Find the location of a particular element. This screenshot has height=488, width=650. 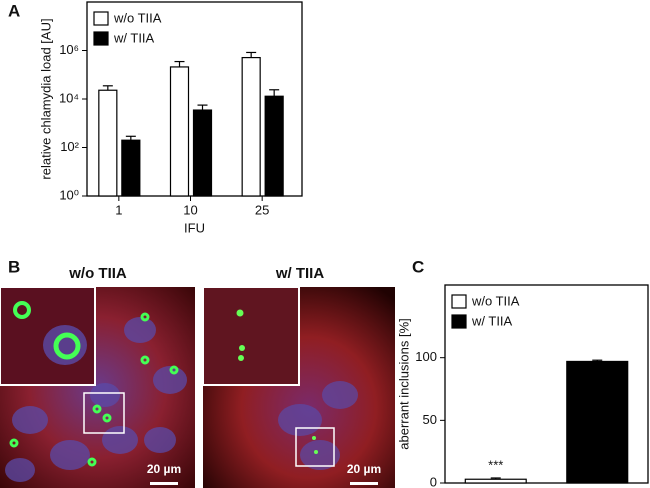

y-tick-label: 100 is located at coordinates (426, 356).